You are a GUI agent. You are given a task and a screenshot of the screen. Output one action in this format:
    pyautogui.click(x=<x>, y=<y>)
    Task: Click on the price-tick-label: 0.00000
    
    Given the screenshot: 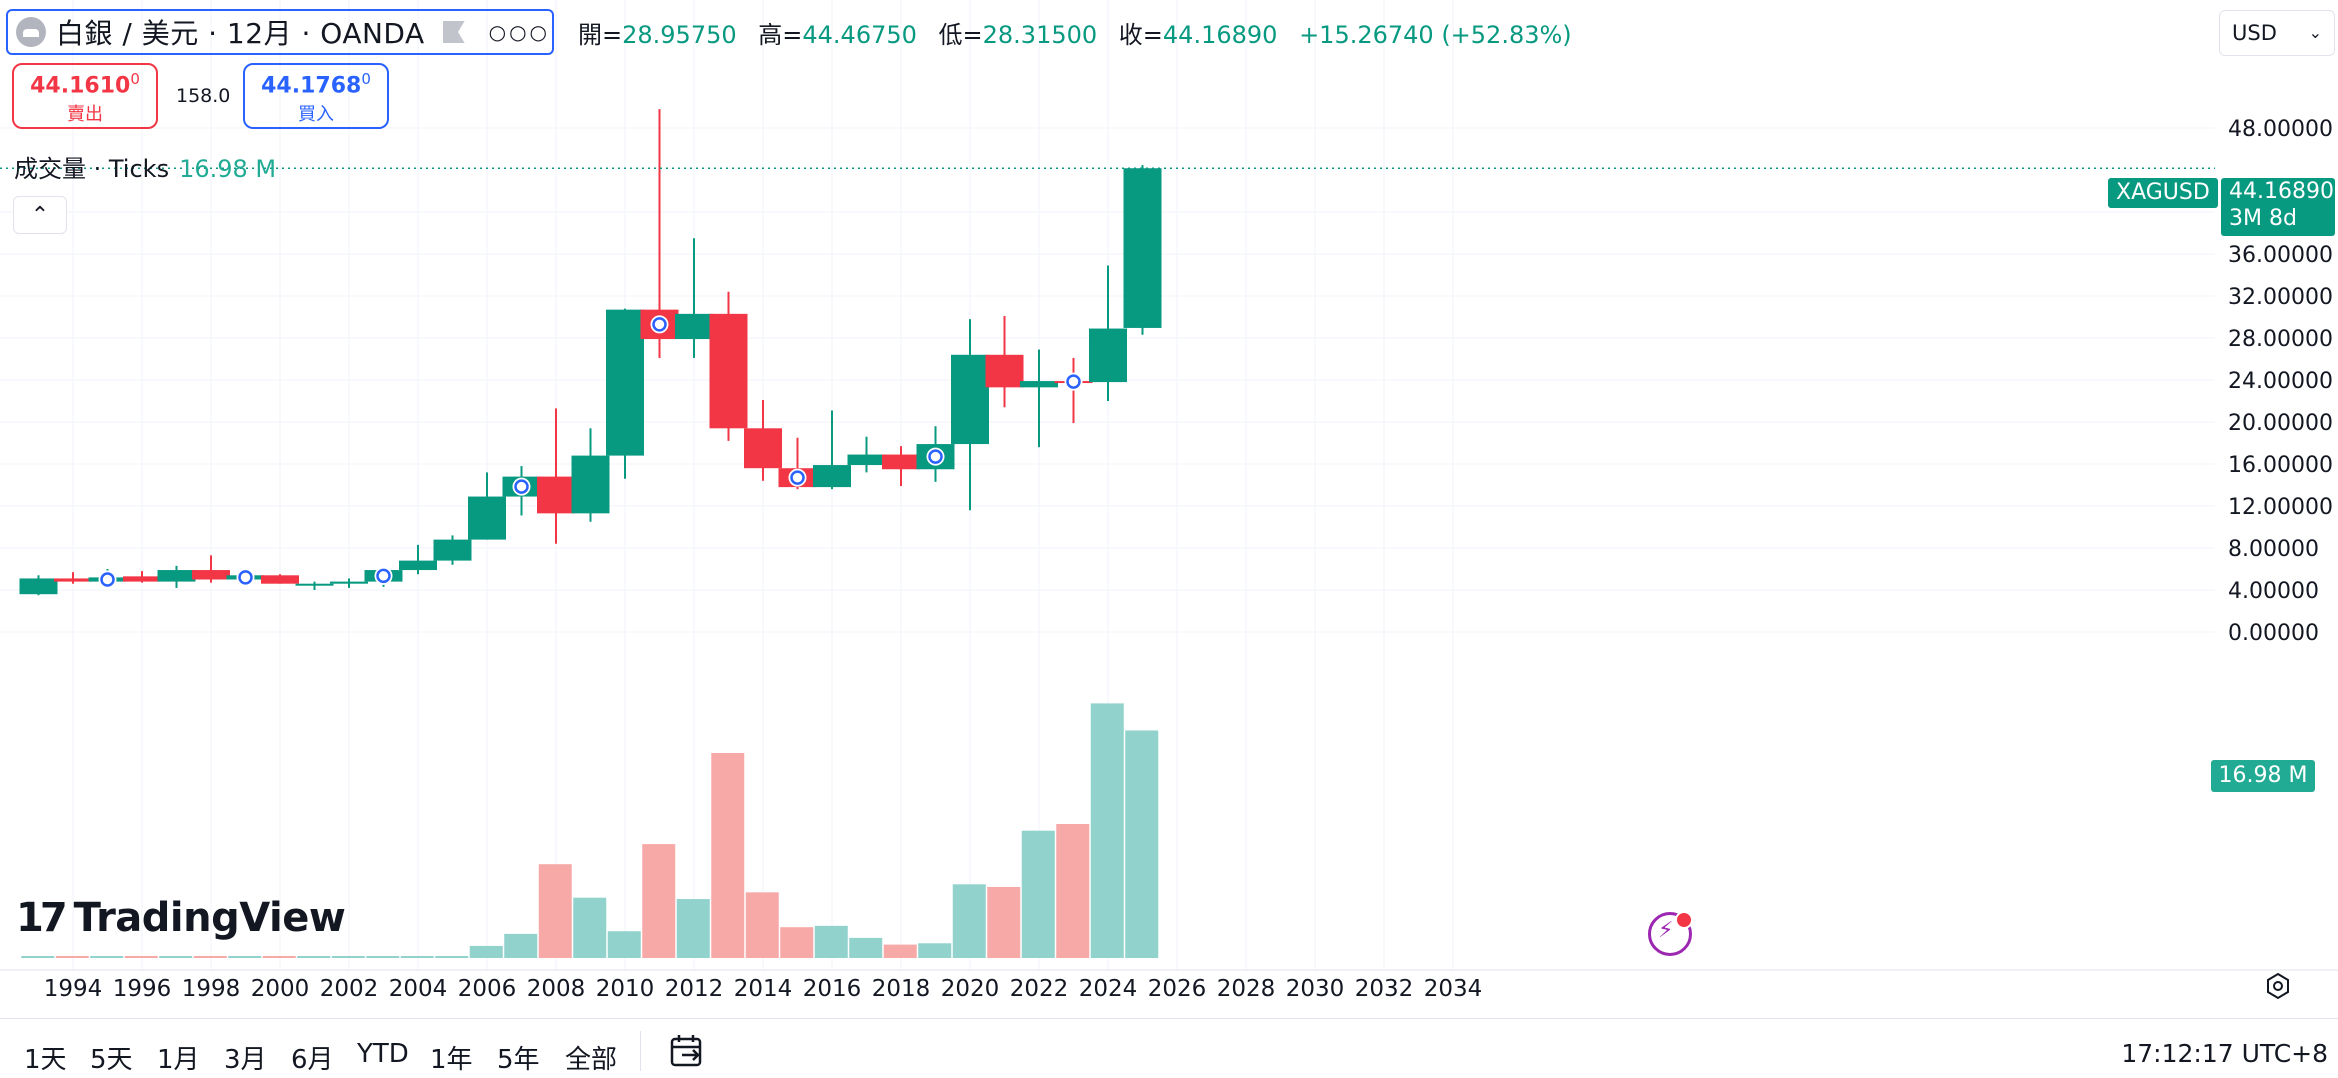 What is the action you would take?
    pyautogui.click(x=2273, y=633)
    